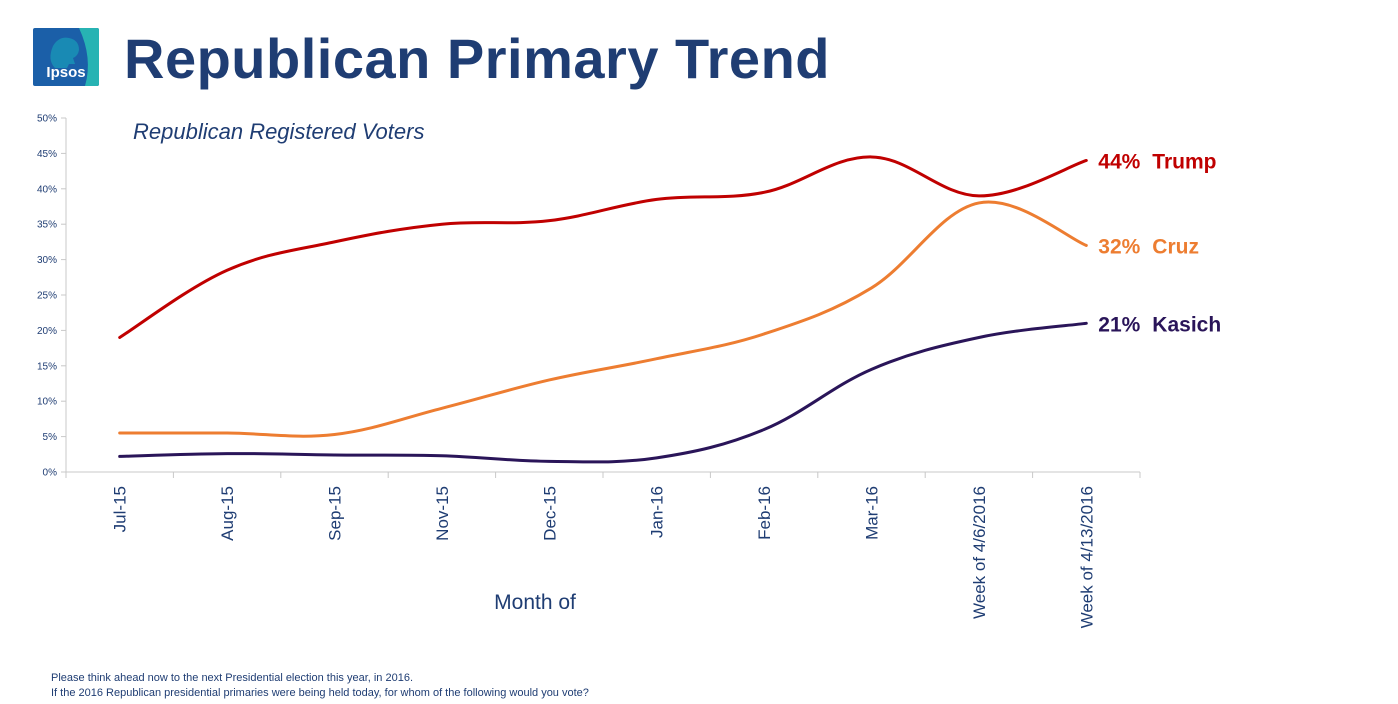  Describe the element at coordinates (549, 513) in the screenshot. I see `x-tick-label: Dec-15` at that location.